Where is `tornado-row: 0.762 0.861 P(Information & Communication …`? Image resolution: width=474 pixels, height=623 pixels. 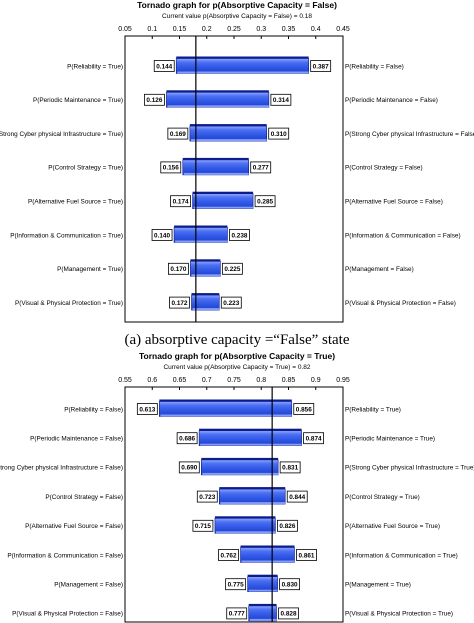
tornado-row: 0.762 0.861 P(Information & Communication … is located at coordinates (232, 554).